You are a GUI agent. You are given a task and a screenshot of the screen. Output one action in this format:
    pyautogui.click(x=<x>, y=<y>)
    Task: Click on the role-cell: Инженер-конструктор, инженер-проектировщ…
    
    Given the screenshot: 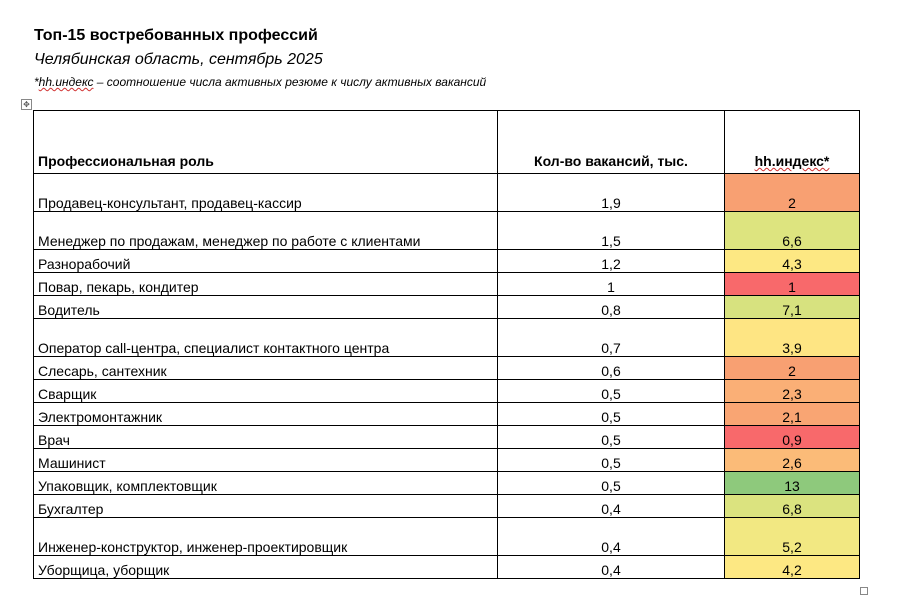 What is the action you would take?
    pyautogui.click(x=265, y=536)
    